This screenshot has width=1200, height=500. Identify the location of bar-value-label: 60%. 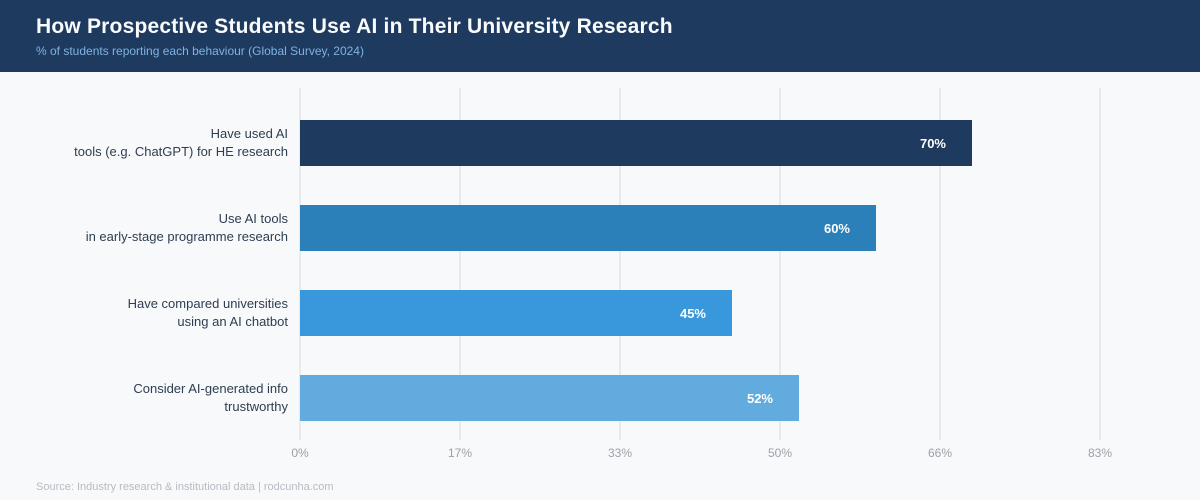
(836, 228).